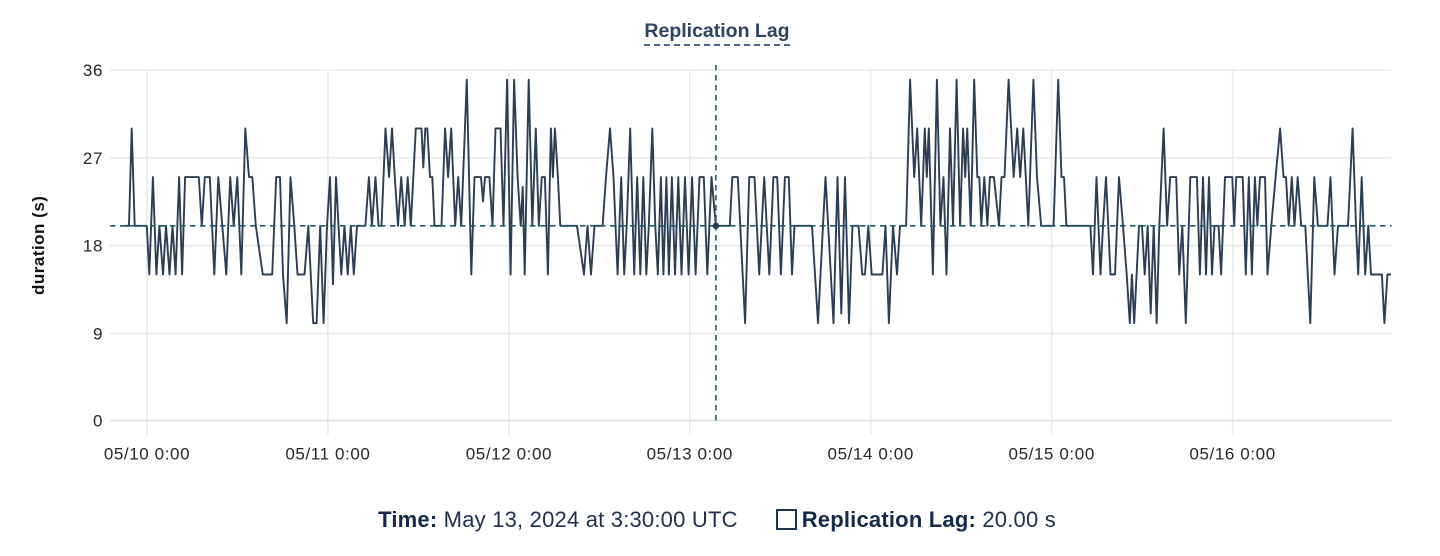  What do you see at coordinates (690, 454) in the screenshot?
I see `svg-text: 05/13 0:00` at bounding box center [690, 454].